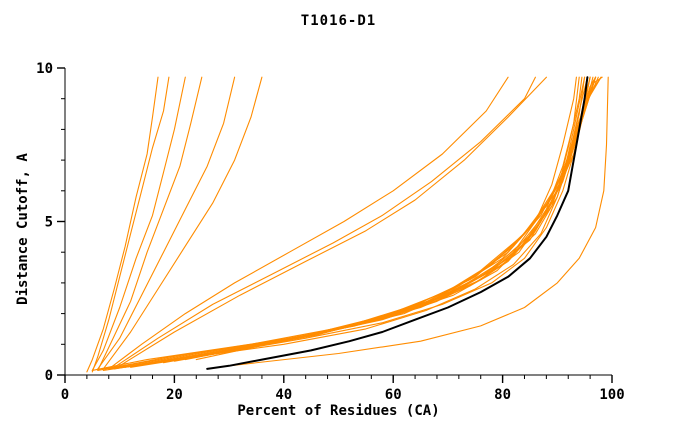 This screenshot has height=440, width=680. Describe the element at coordinates (393, 395) in the screenshot. I see `x-tick-label: 60` at that location.